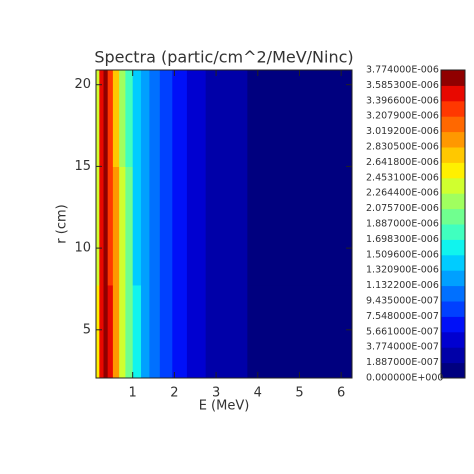  I want to click on x-tick-label: 1, so click(133, 393).